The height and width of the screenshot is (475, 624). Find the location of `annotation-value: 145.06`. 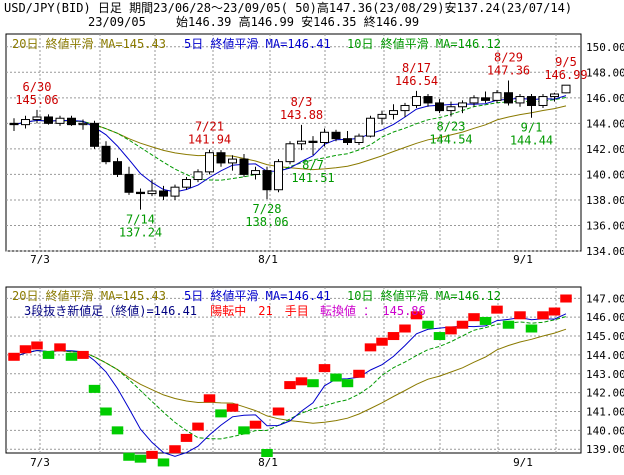

annotation-value: 145.06 is located at coordinates (36, 100).